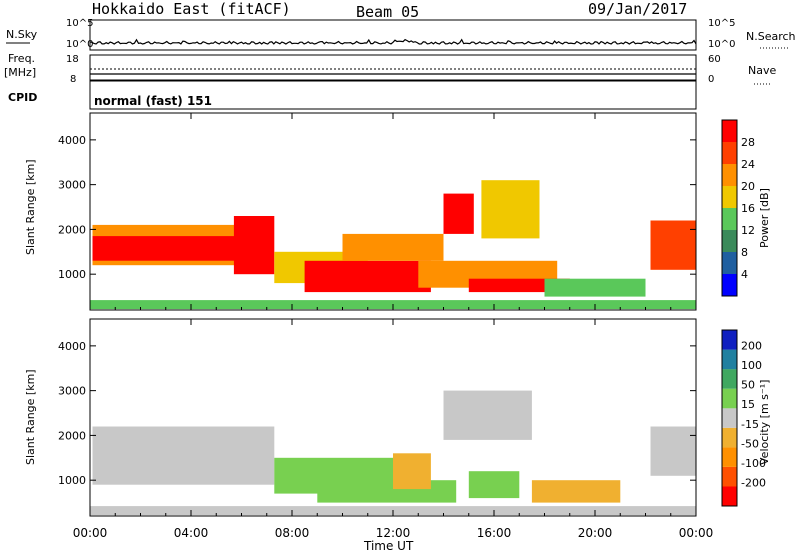 The image size is (800, 554). I want to click on nsearch-label: N.Search, so click(771, 36).